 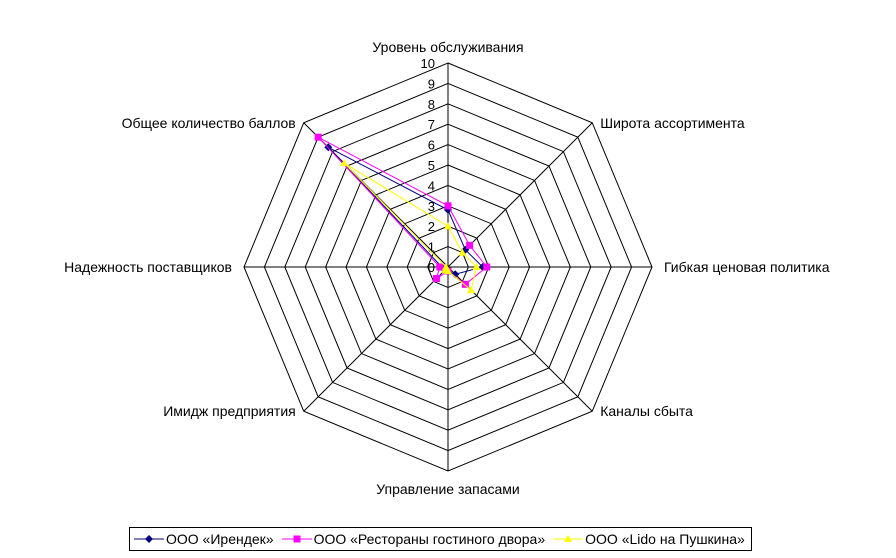 I want to click on tick-label-6: 6, so click(x=431, y=145).